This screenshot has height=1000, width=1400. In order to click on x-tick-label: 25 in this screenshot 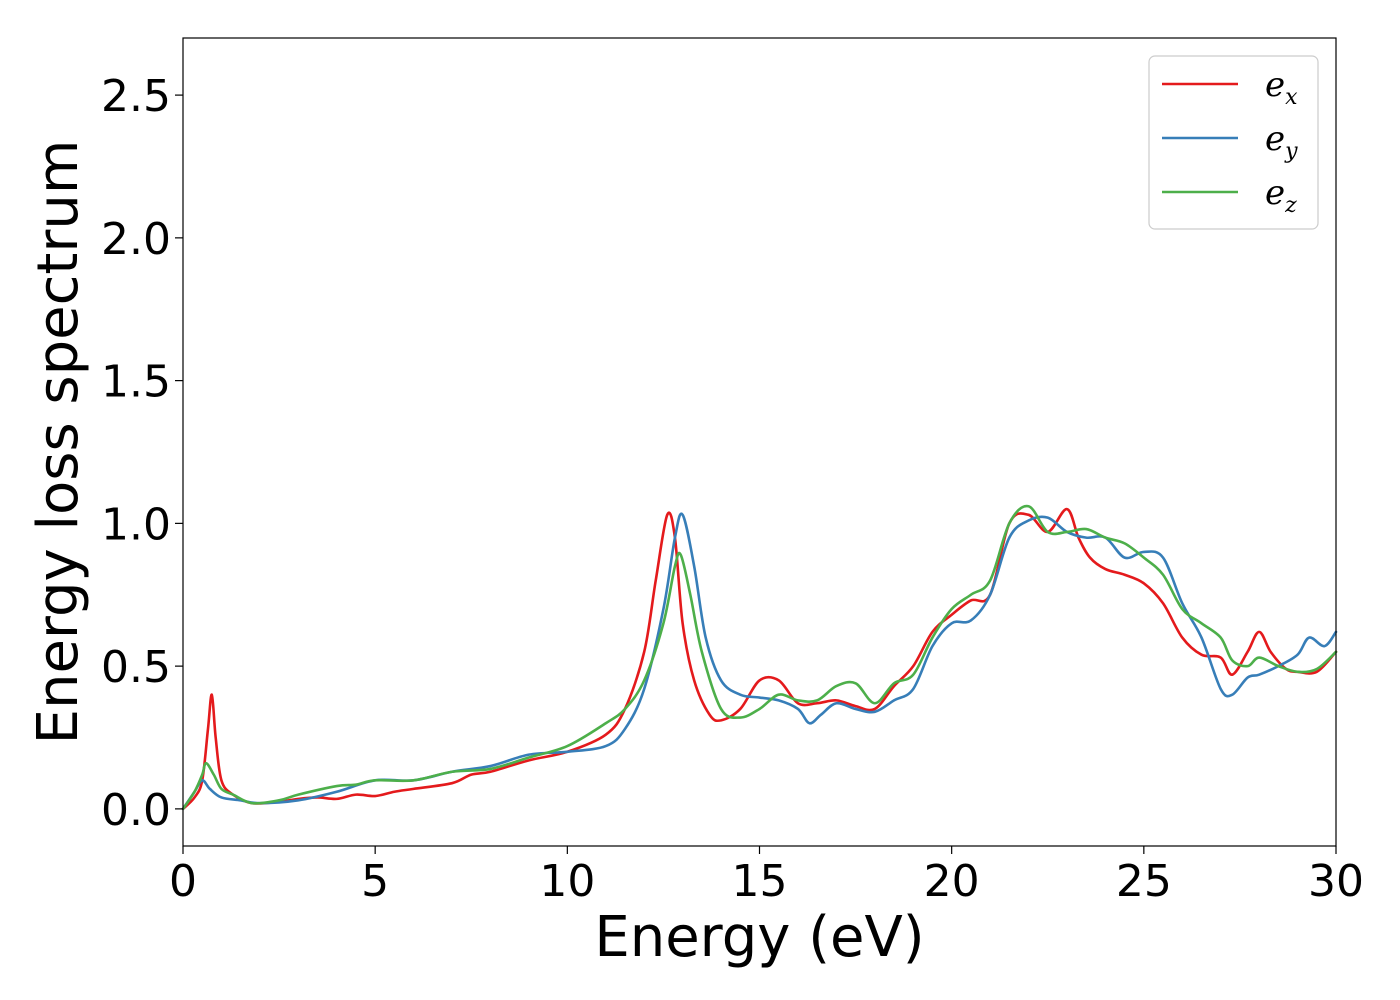, I will do `click(1144, 881)`.